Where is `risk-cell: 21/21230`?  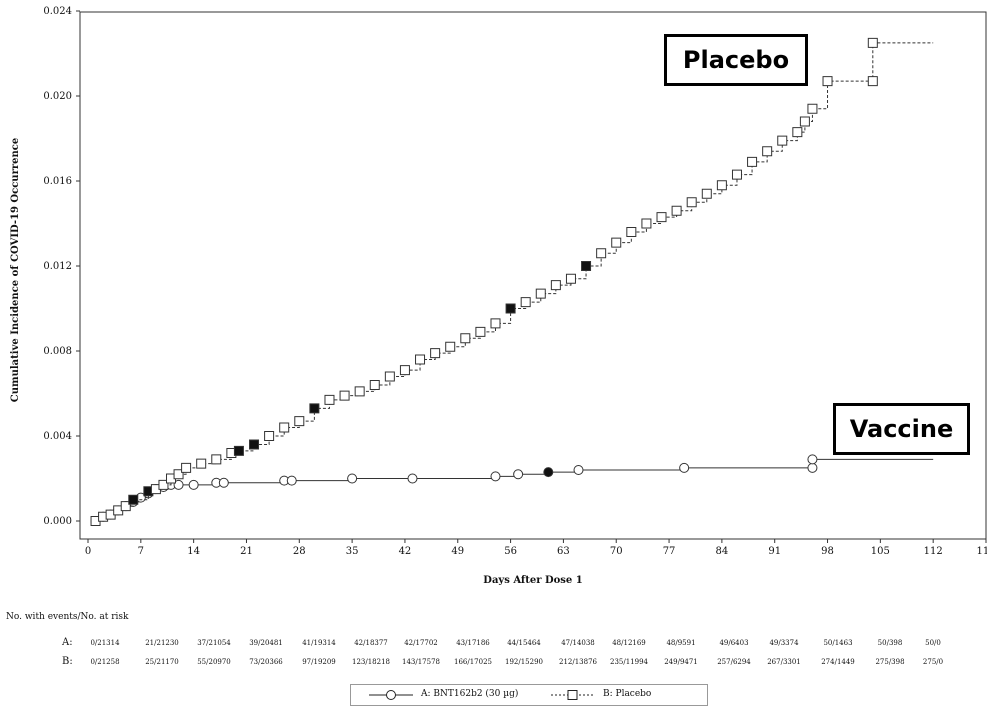
risk-cell: 21/21230 is located at coordinates (162, 643).